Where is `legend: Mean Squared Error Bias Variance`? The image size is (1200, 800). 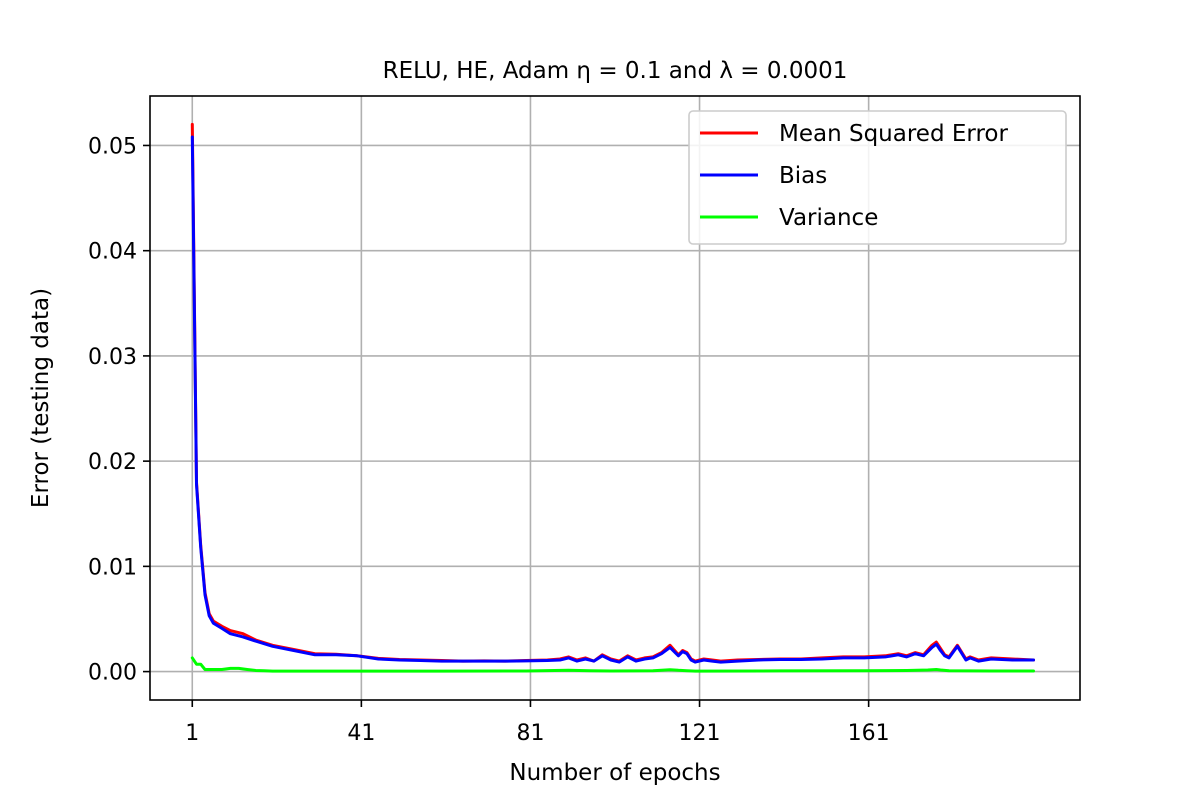 legend: Mean Squared Error Bias Variance is located at coordinates (877, 177).